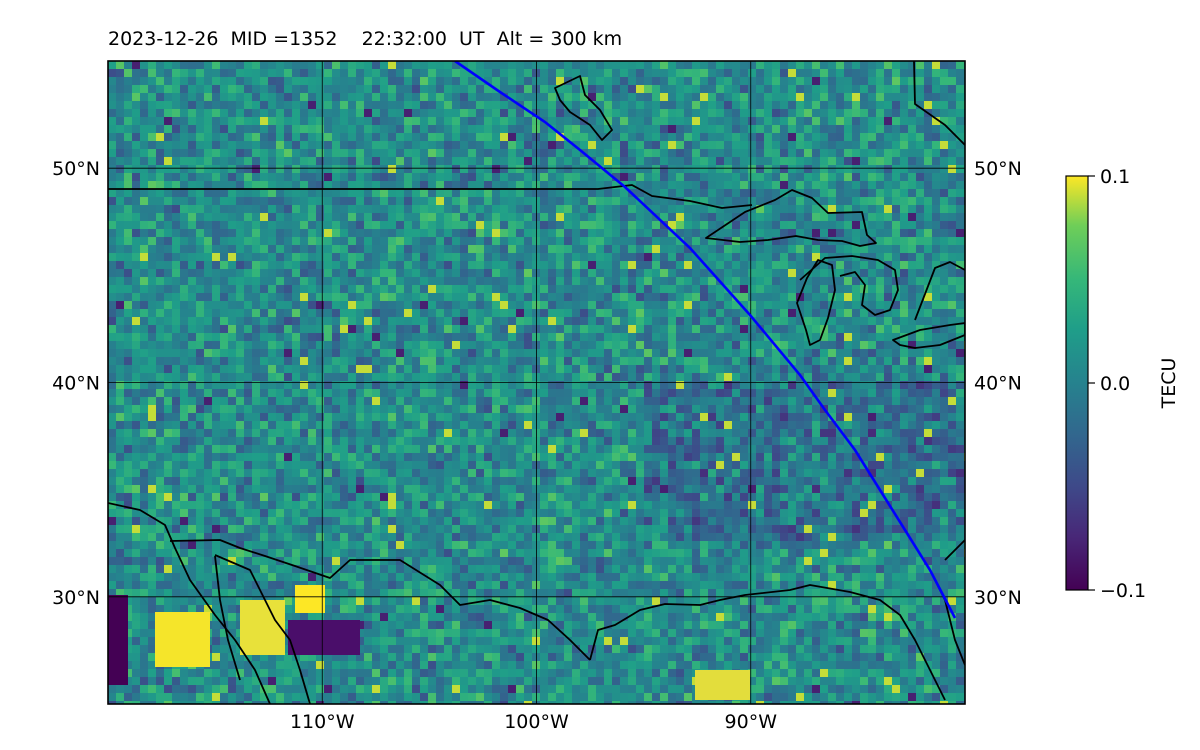 The height and width of the screenshot is (750, 1200). What do you see at coordinates (1123, 591) in the screenshot?
I see `colorbar-tick-label: −0.1` at bounding box center [1123, 591].